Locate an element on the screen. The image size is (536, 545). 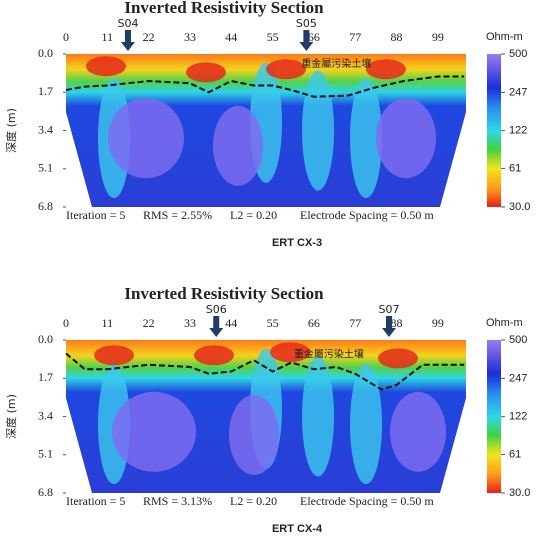
marker-label: S07 is located at coordinates (389, 309).